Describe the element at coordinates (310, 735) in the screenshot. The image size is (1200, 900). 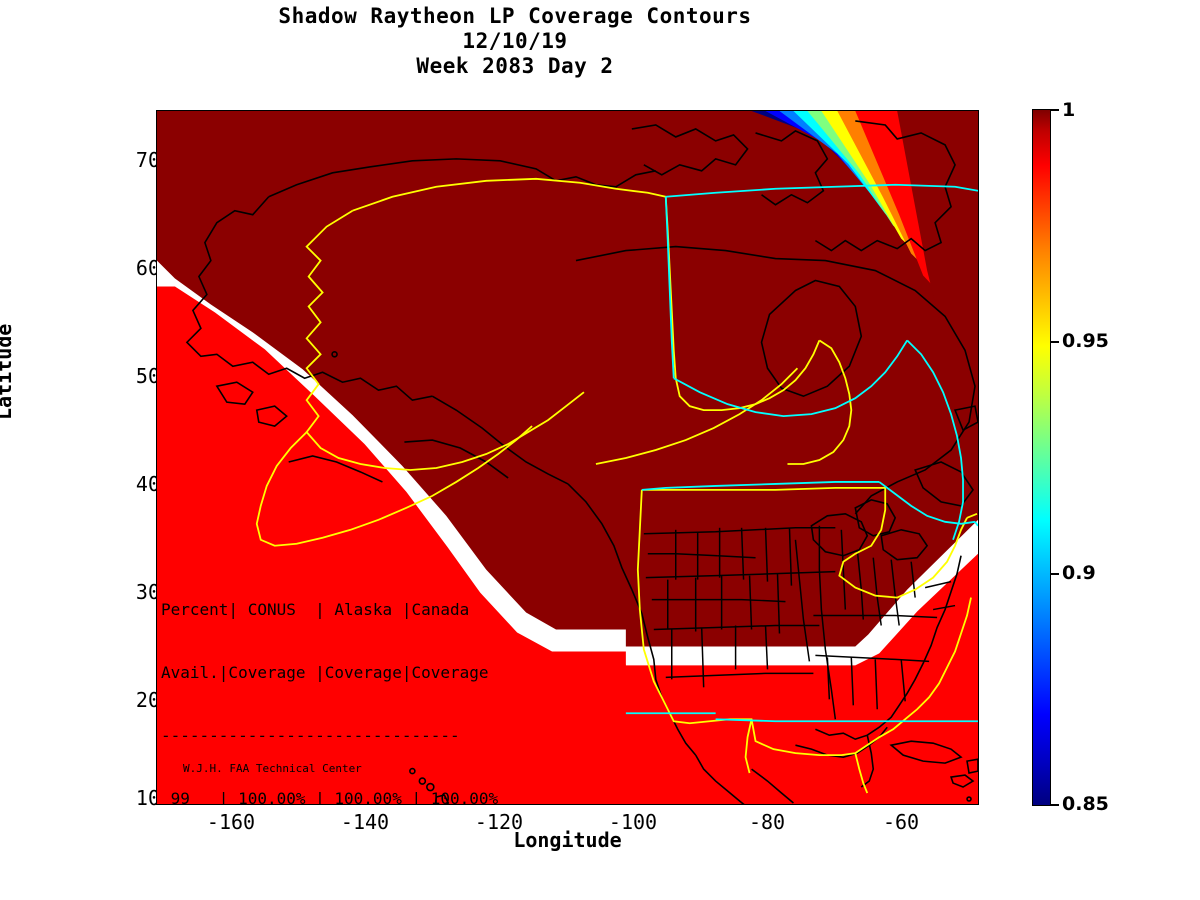
I see `table-rule: -------------------------------` at that location.